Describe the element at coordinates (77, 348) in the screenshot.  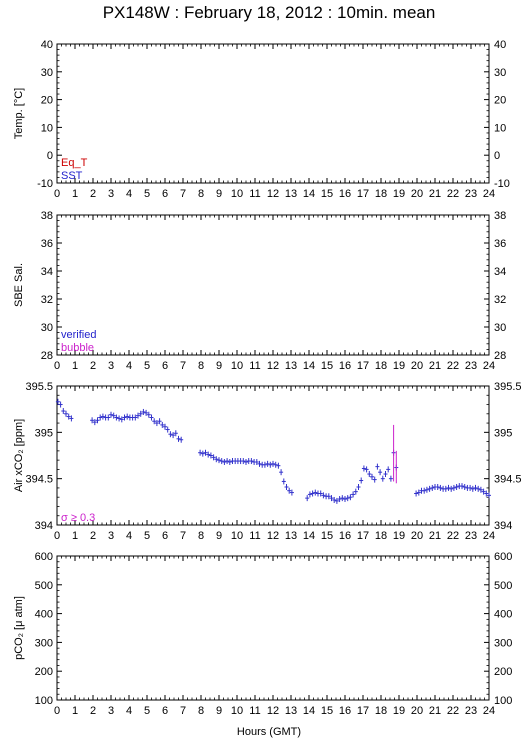
I see `legend-entry: bubble` at that location.